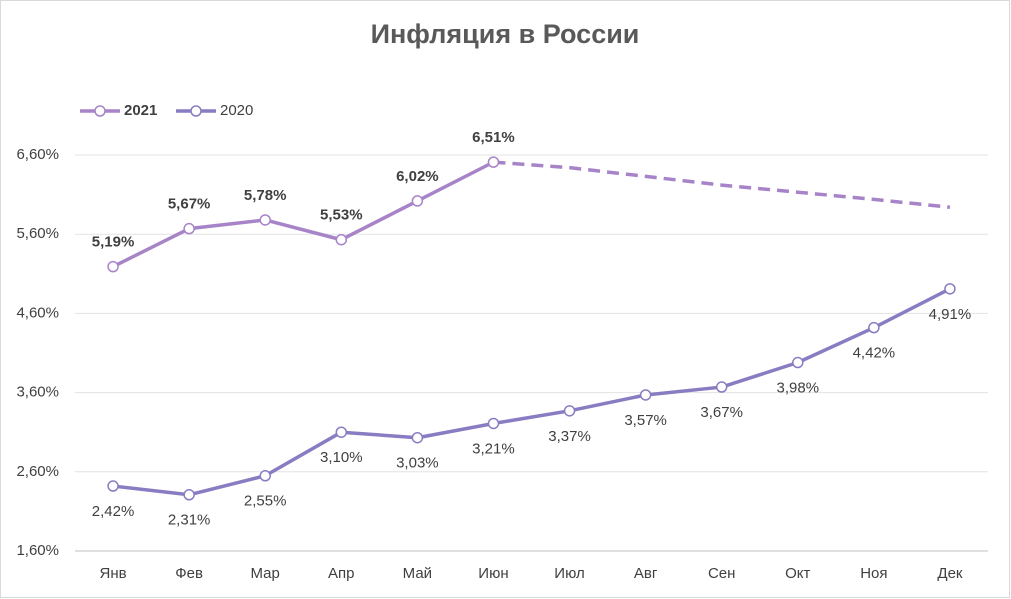  I want to click on data-label: 2,31%, so click(189, 520).